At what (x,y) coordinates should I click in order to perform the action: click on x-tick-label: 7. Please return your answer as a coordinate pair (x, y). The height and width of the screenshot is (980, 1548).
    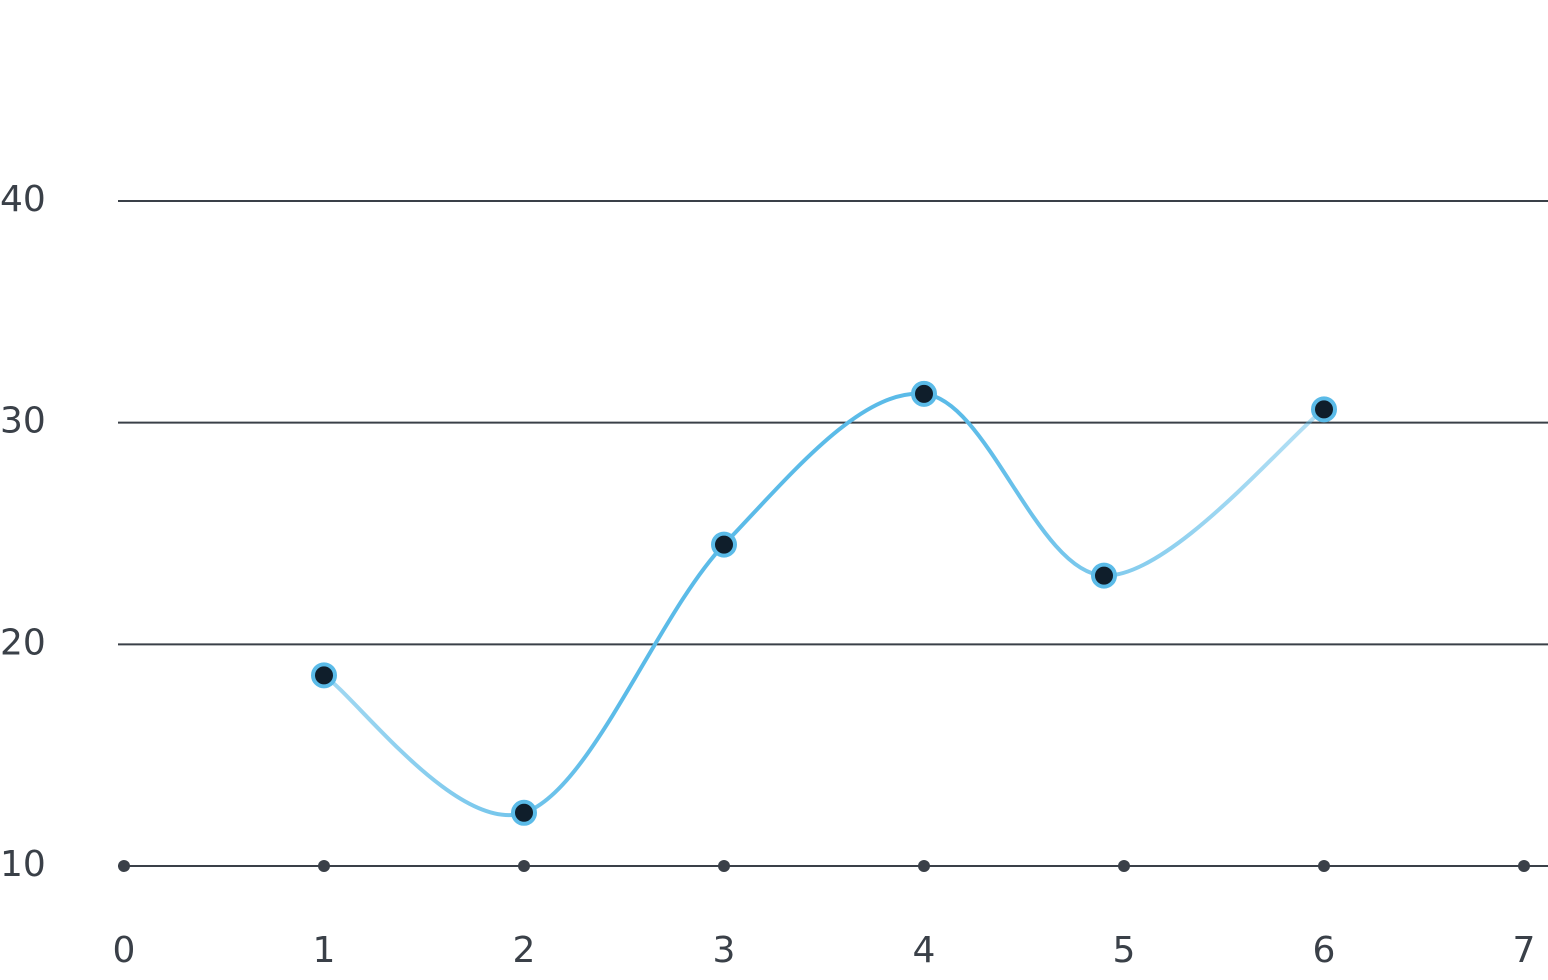
    Looking at the image, I should click on (1524, 950).